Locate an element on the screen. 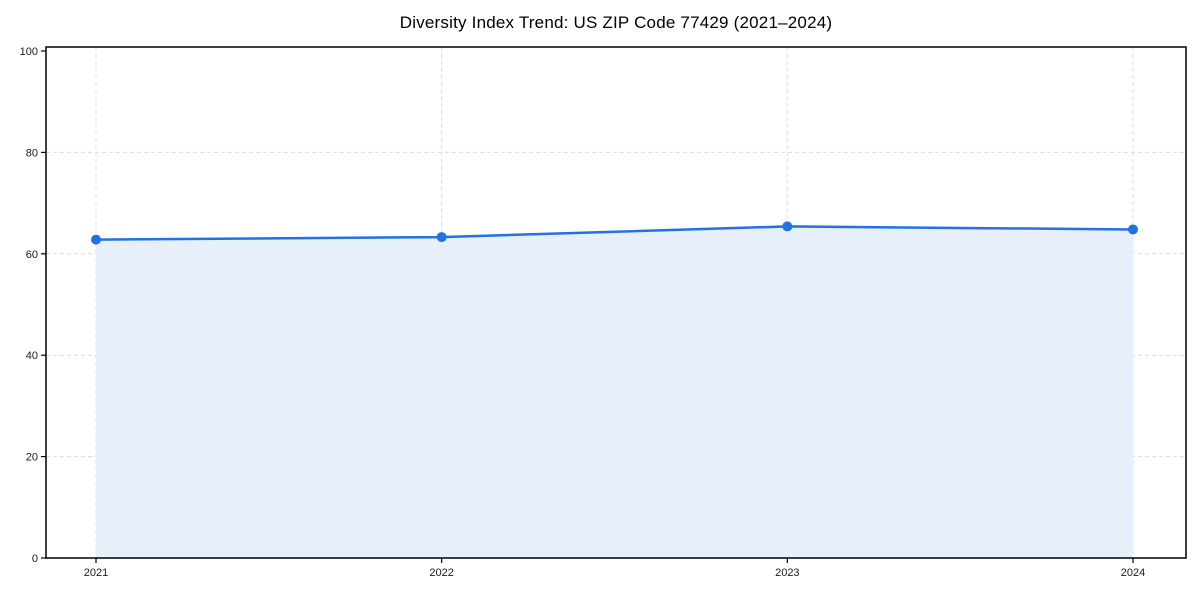  x-tick-label: 2022 is located at coordinates (441, 573).